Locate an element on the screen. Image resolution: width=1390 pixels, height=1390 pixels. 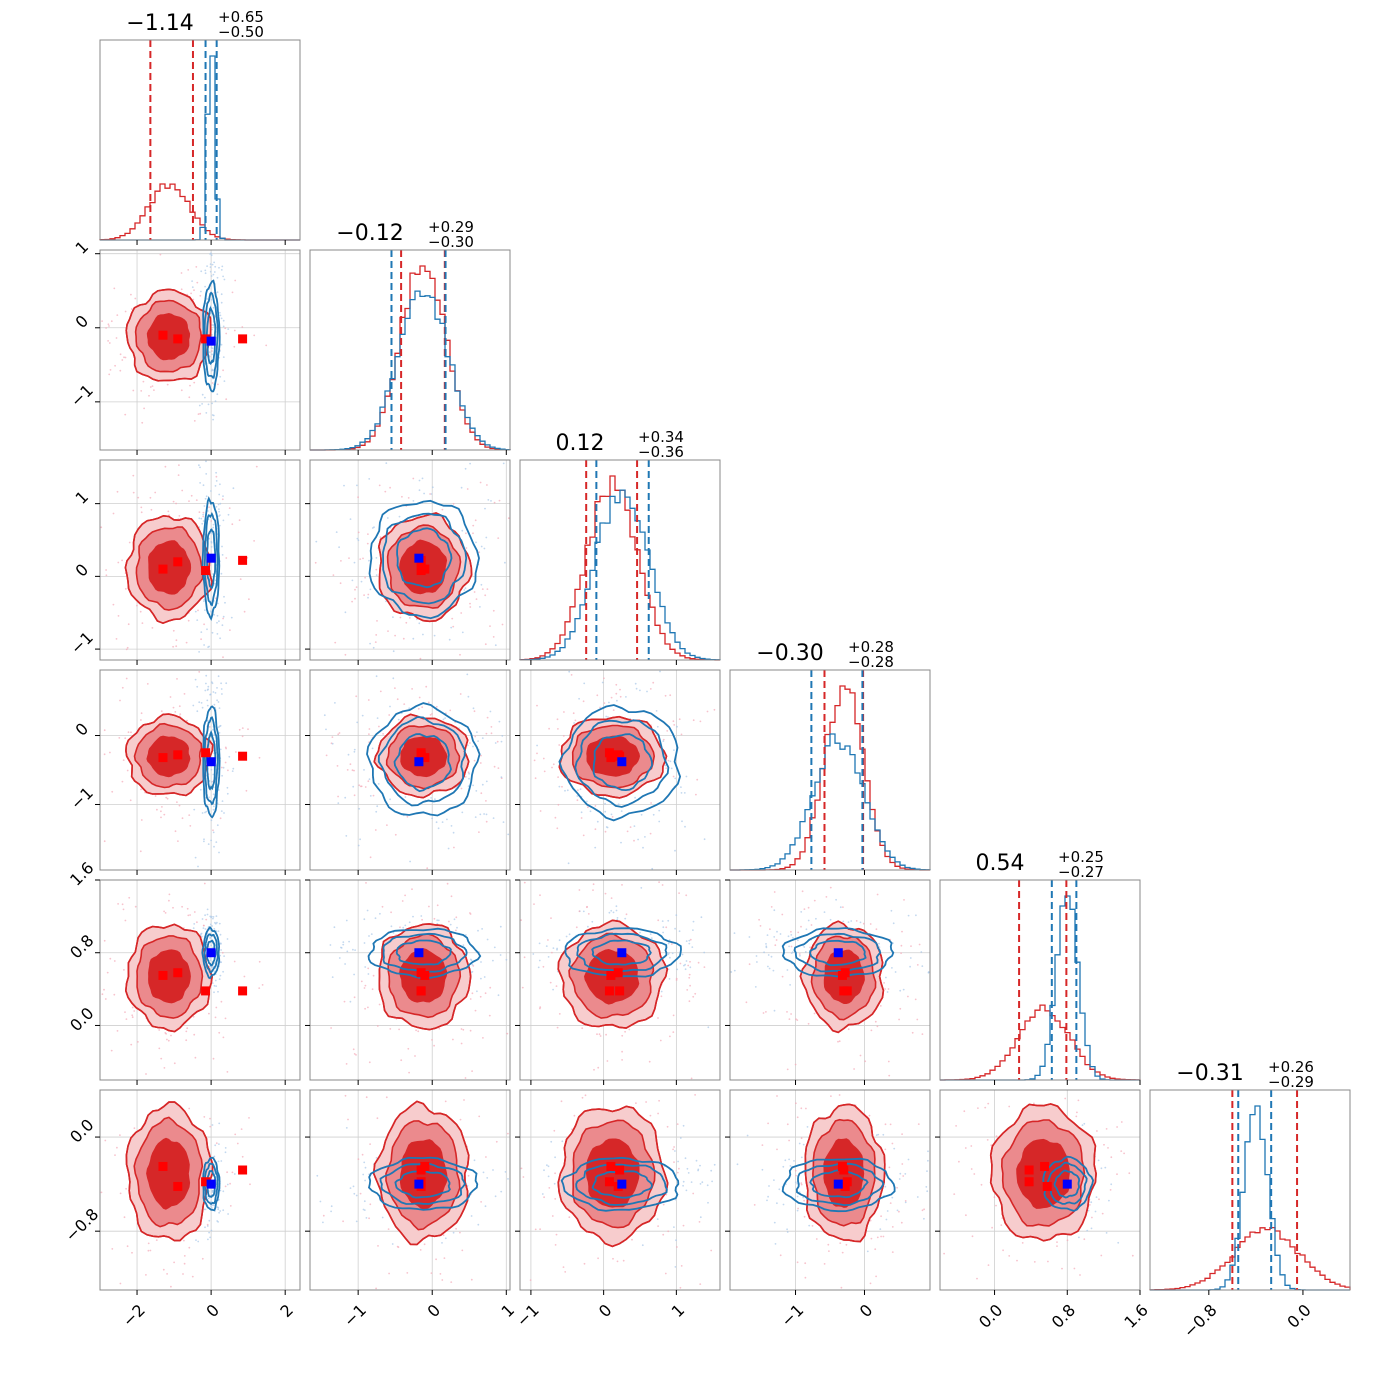
marker-blue is located at coordinates (838, 1184).